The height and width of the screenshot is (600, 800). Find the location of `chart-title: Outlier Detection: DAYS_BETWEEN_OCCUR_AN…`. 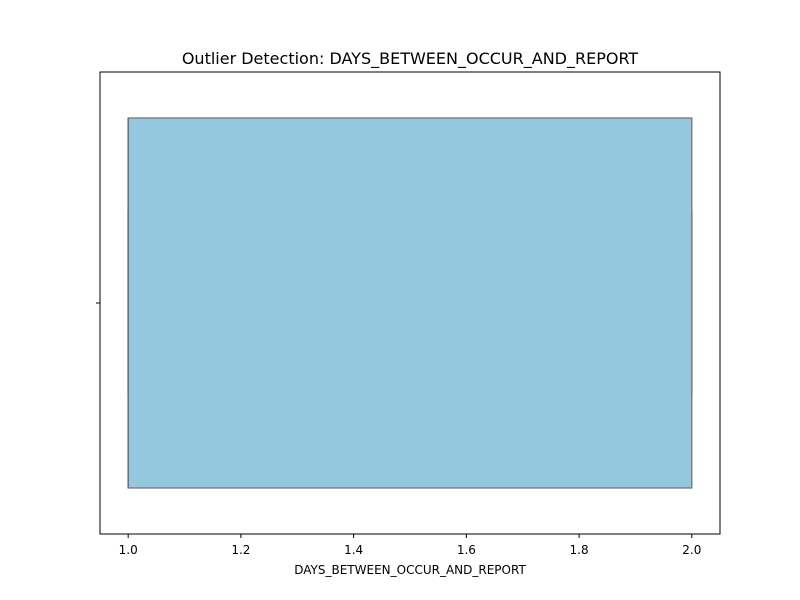

chart-title: Outlier Detection: DAYS_BETWEEN_OCCUR_AN… is located at coordinates (410, 59).